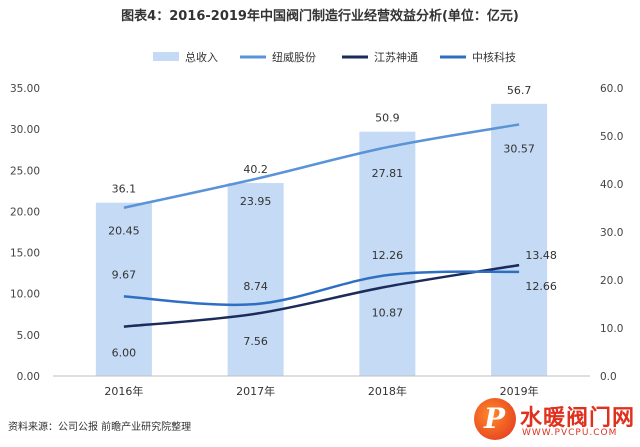  What do you see at coordinates (570, 433) in the screenshot?
I see `logo-url: WWW.PVCPU.COM` at bounding box center [570, 433].